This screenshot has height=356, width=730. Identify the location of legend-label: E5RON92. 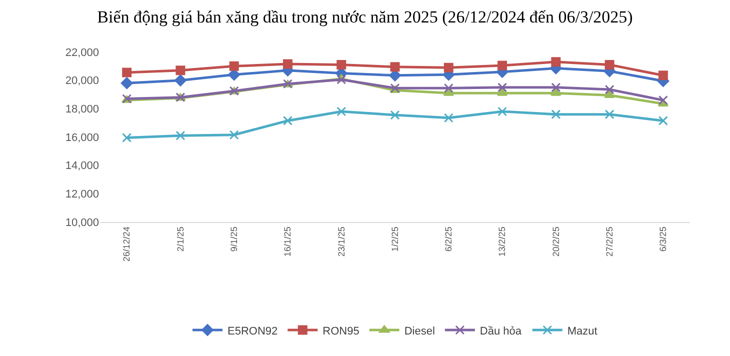
(253, 331).